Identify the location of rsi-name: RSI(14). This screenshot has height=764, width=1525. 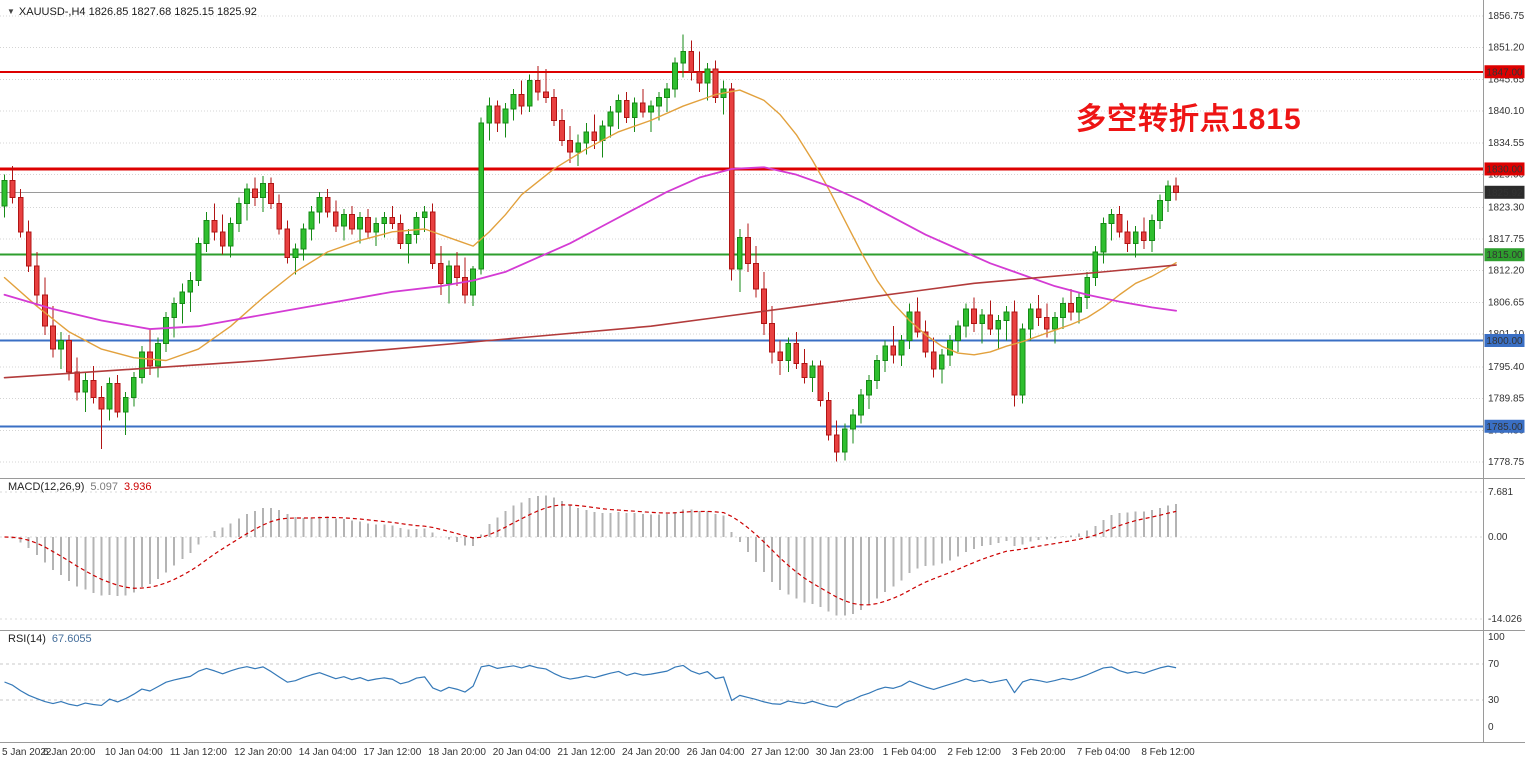
(27, 639).